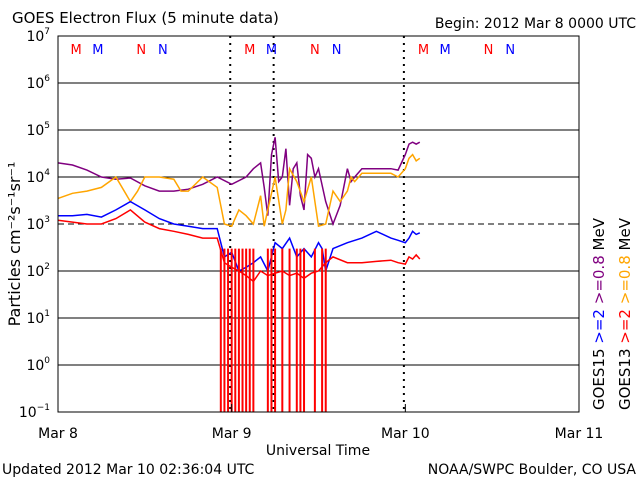 This screenshot has height=480, width=640. I want to click on y-tick-label: 10³, so click(38, 224).